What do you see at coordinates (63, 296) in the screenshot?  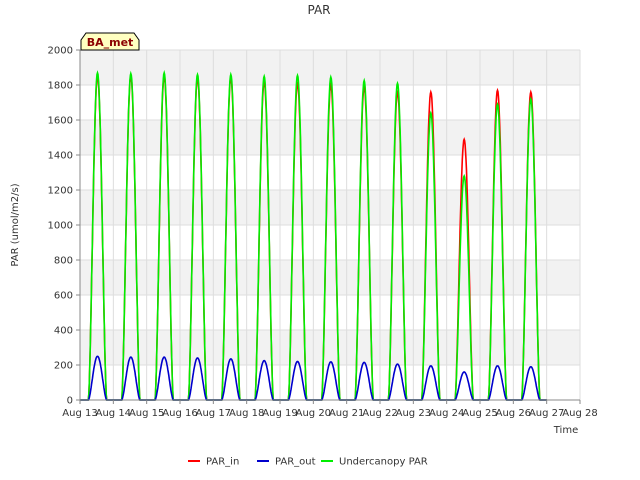 I see `y-tick-label: 600` at bounding box center [63, 296].